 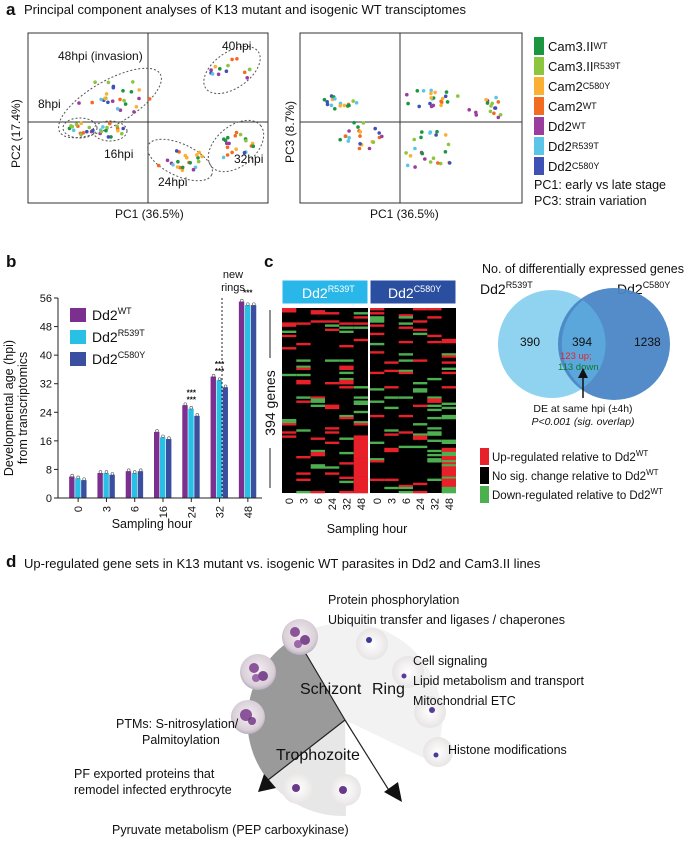 What do you see at coordinates (11, 561) in the screenshot?
I see `panel-d-letter: d` at bounding box center [11, 561].